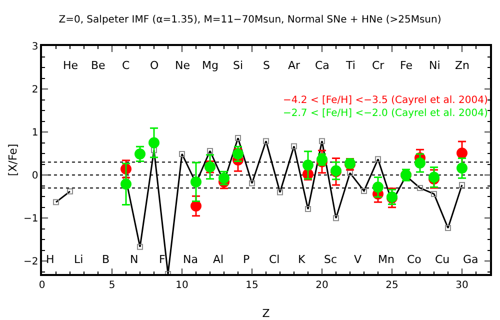  What do you see at coordinates (79, 259) in the screenshot?
I see `annotation: Li` at bounding box center [79, 259].